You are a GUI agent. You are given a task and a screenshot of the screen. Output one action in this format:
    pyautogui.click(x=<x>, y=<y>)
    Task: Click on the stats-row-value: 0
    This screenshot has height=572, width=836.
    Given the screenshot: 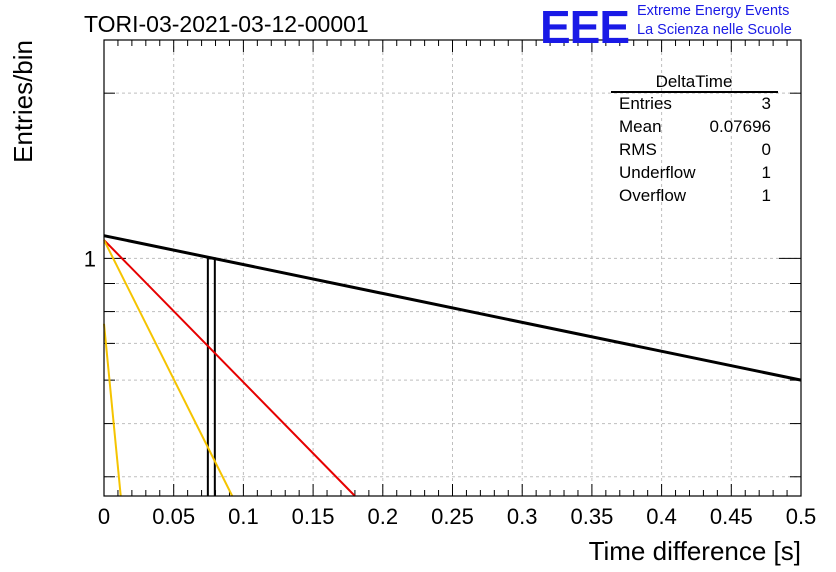 What is the action you would take?
    pyautogui.click(x=766, y=149)
    